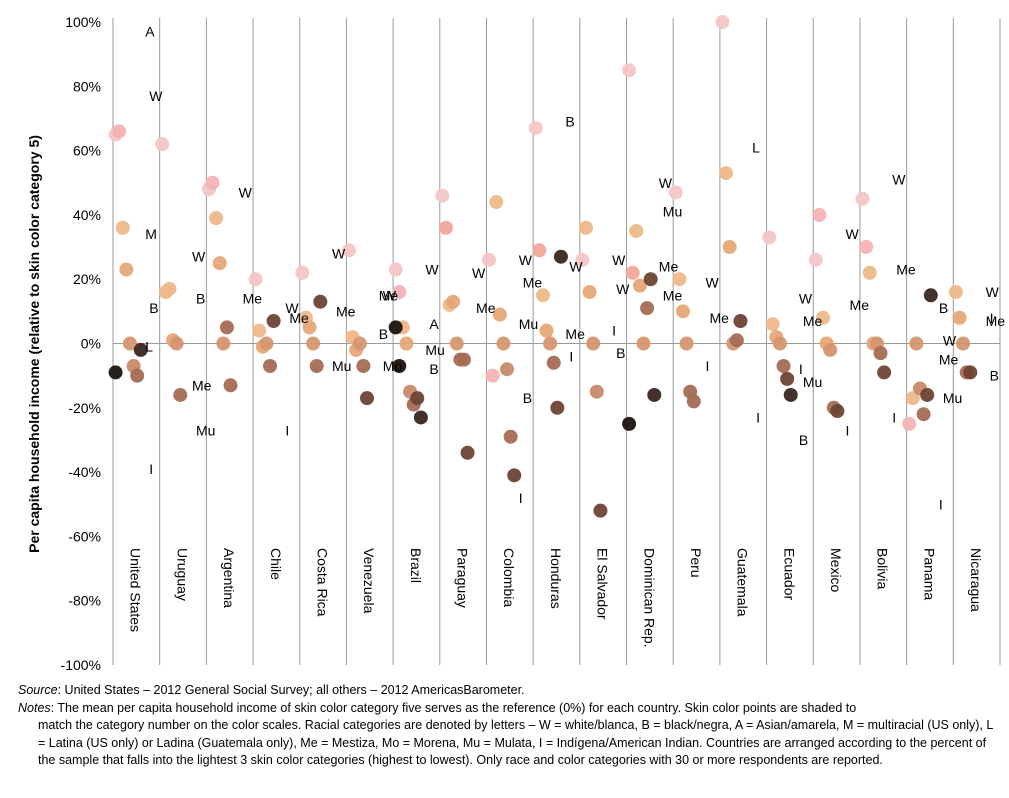  Describe the element at coordinates (883, 568) in the screenshot. I see `country-label: Bolivia` at that location.